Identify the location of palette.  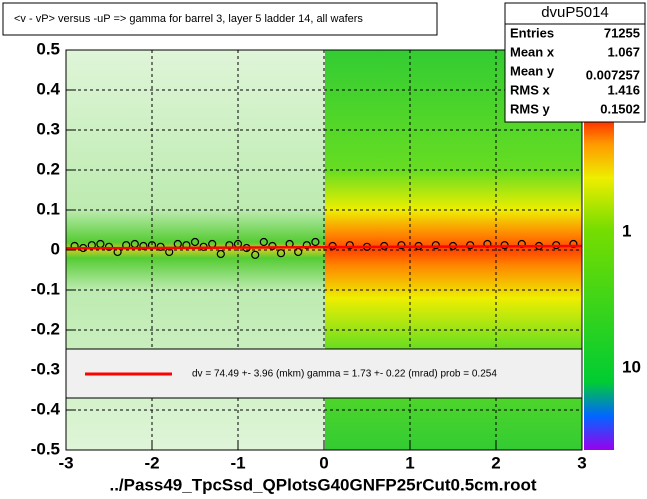
(599, 280).